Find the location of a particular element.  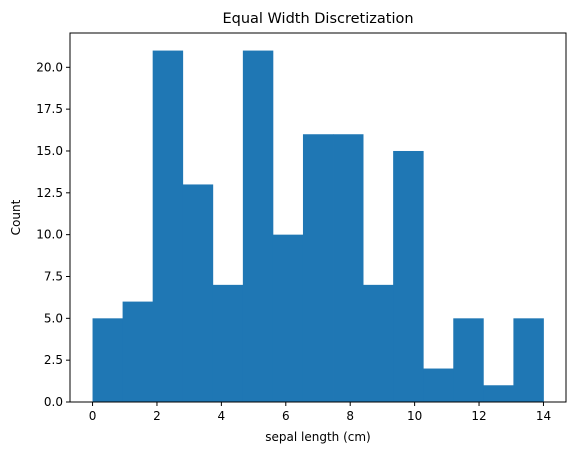

y-tick-label: 12.5 is located at coordinates (49, 193).